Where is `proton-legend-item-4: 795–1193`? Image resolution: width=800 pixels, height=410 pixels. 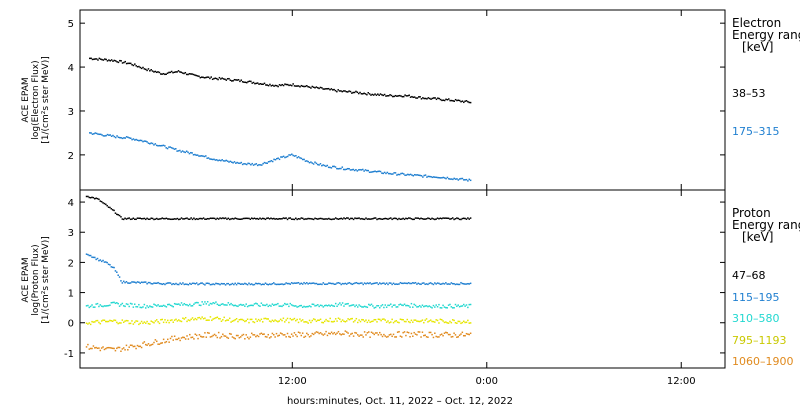
proton-legend-item-4: 795–1193 is located at coordinates (759, 340).